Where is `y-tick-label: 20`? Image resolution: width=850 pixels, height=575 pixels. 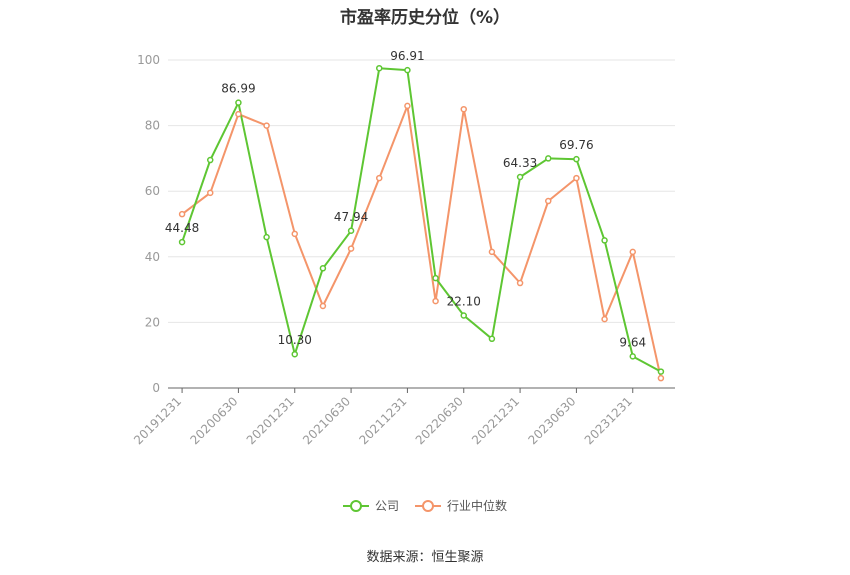
y-tick-label: 20 is located at coordinates (152, 322).